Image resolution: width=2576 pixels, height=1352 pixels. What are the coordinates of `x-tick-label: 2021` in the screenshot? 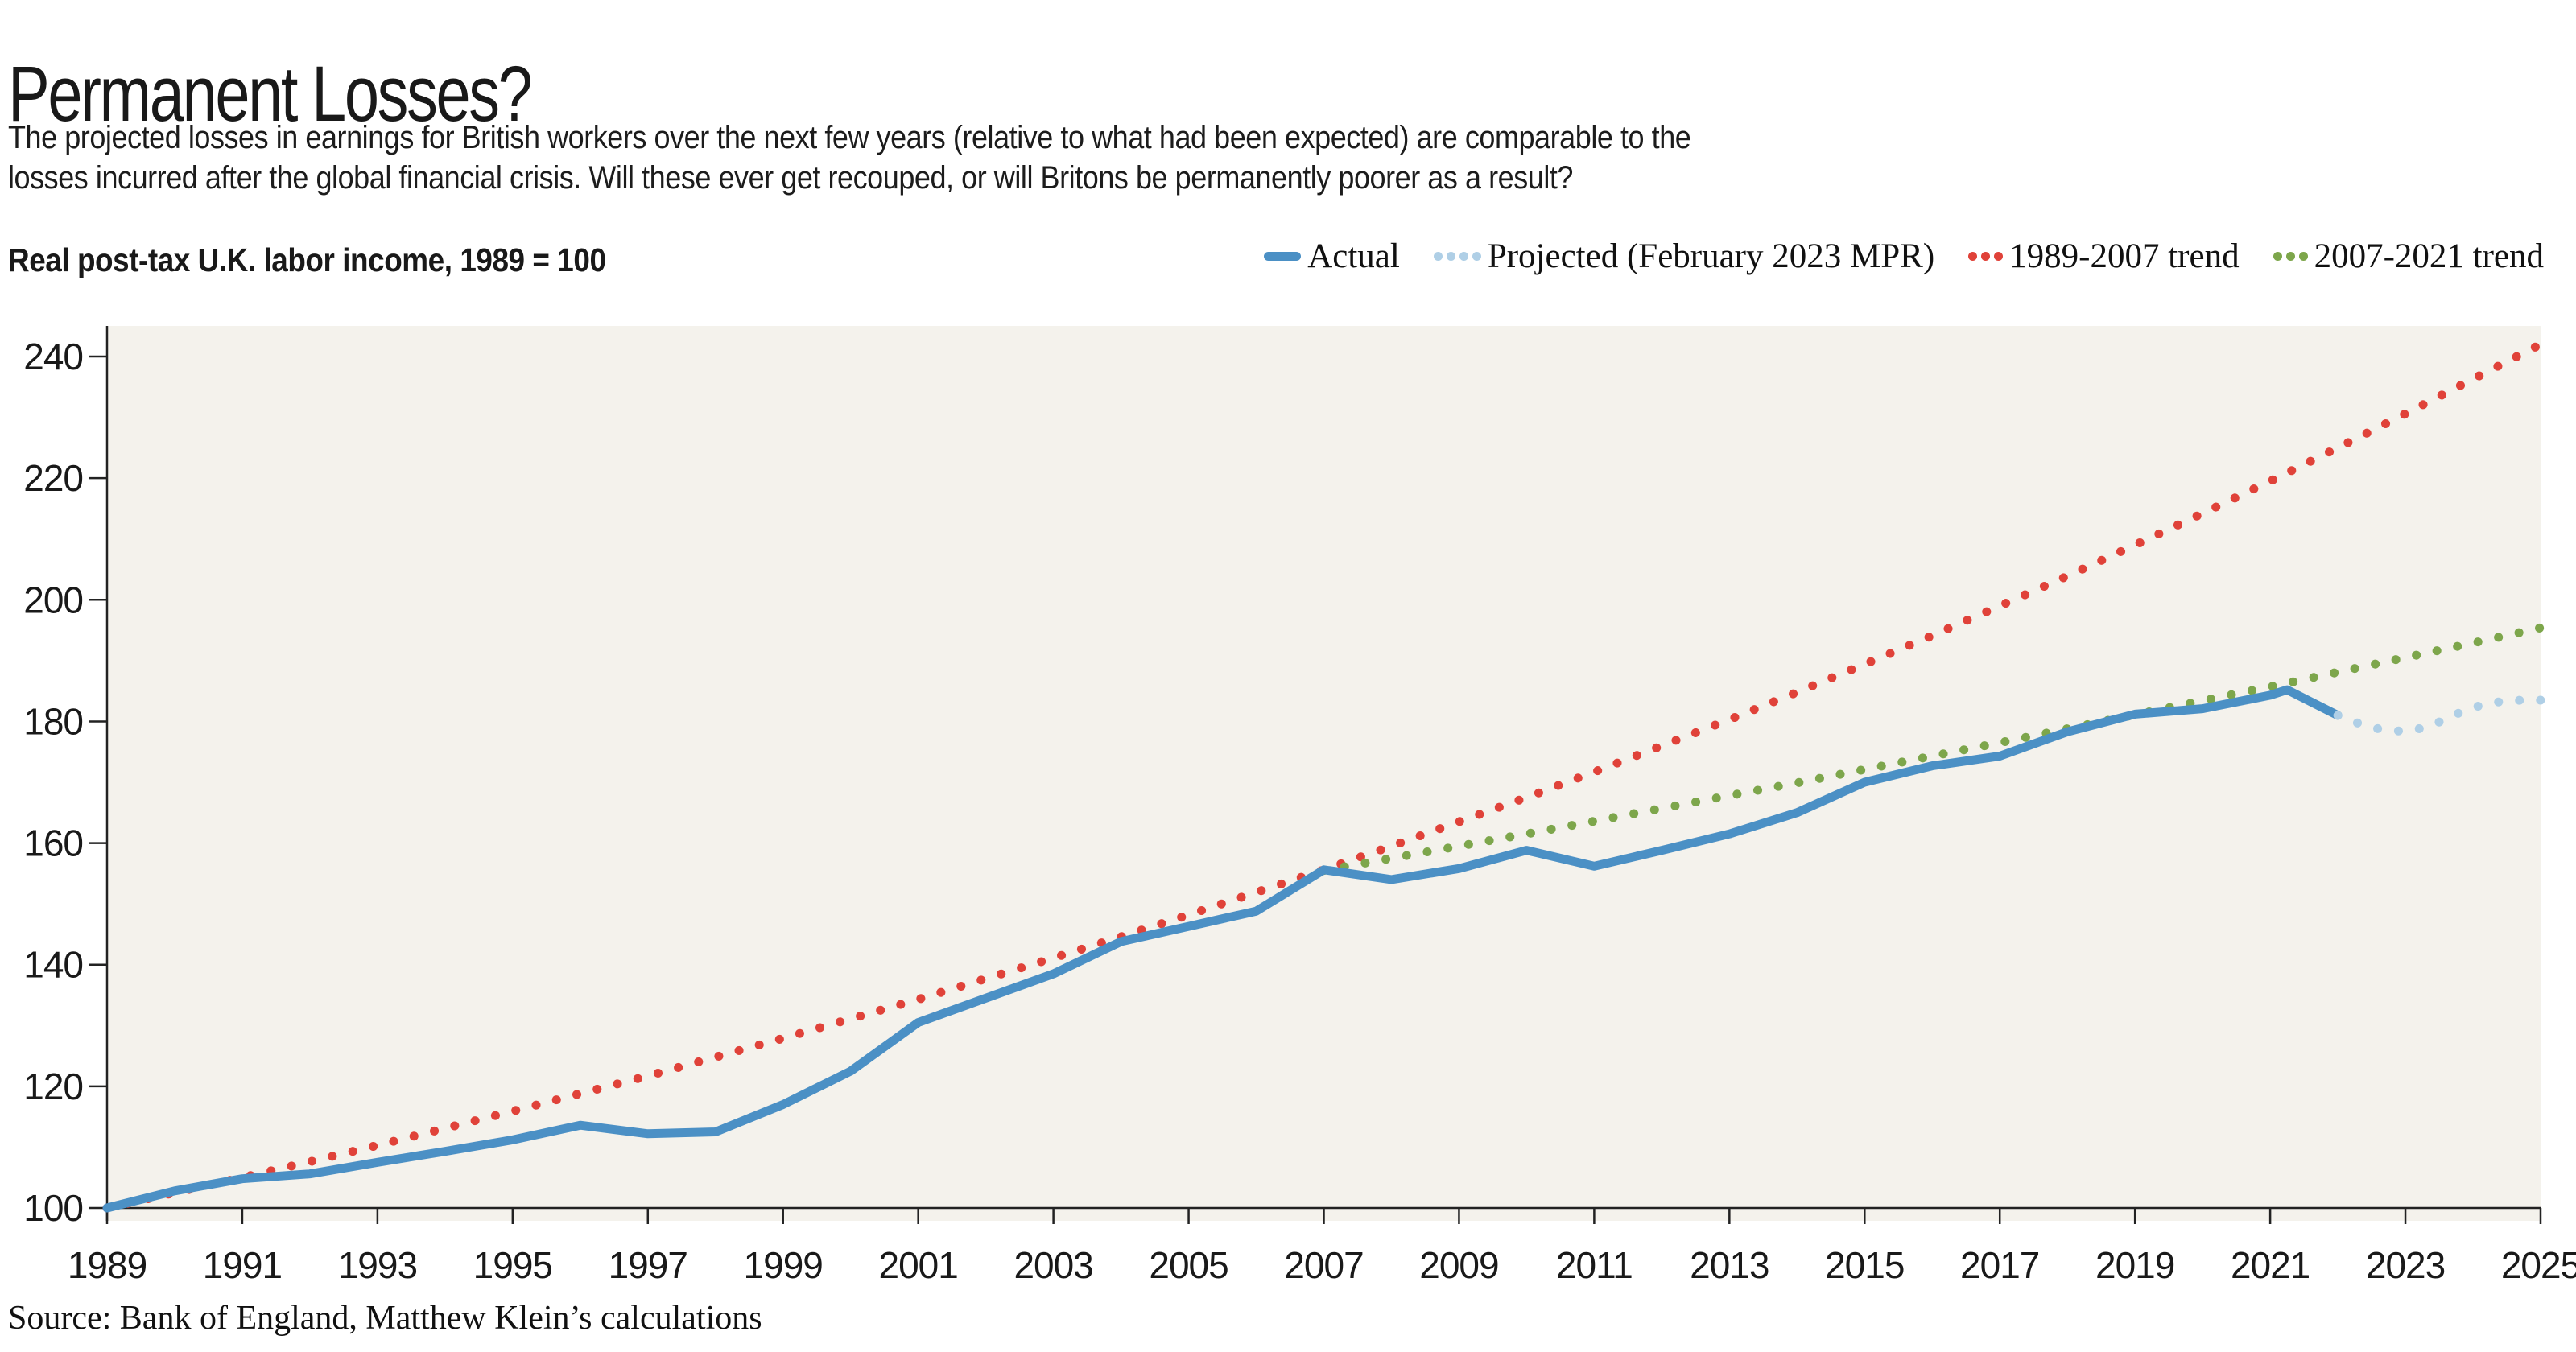 It's located at (2270, 1265).